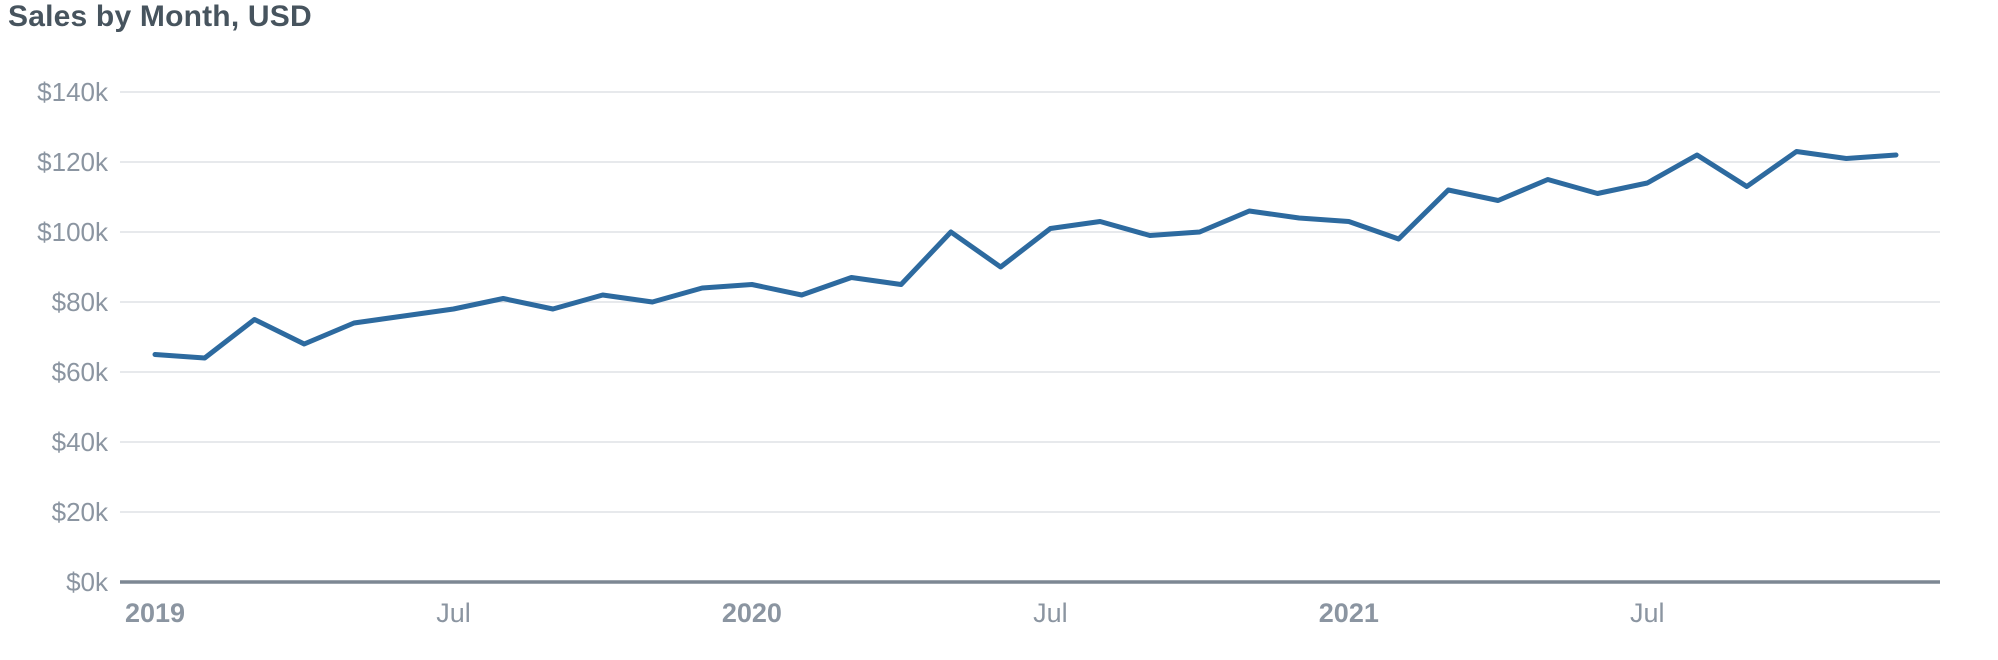 Image resolution: width=1998 pixels, height=660 pixels. I want to click on chart-title: Sales by Month, USD, so click(160, 16).